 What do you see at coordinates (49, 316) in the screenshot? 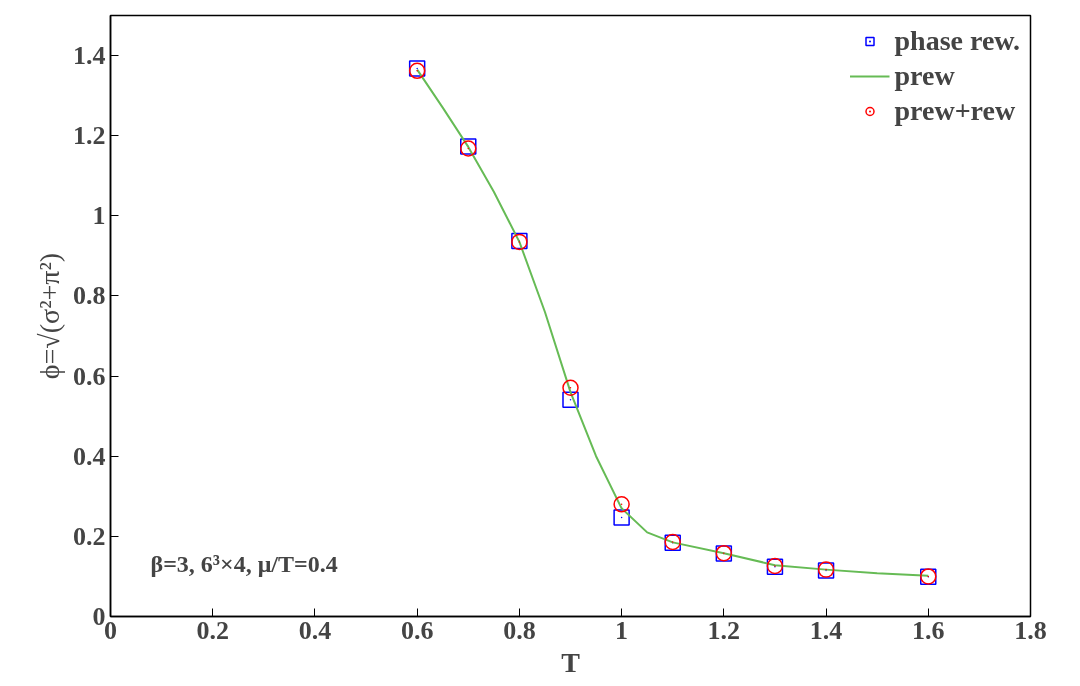
I see `y-axis-title: ϕ=√(σ²+π²)` at bounding box center [49, 316].